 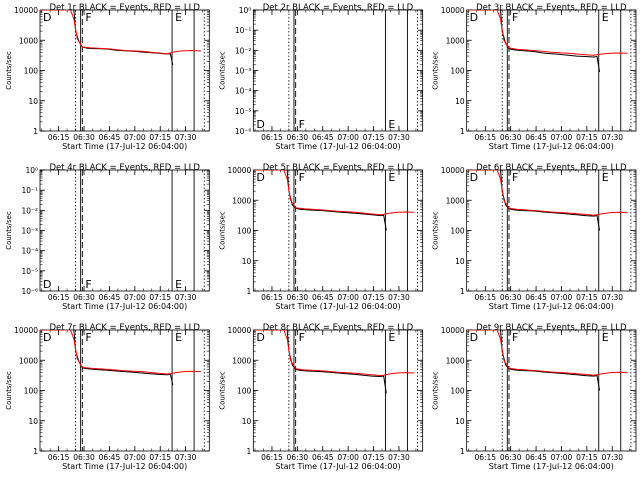 What do you see at coordinates (124, 8) in the screenshot?
I see `panel-title: Det 1r BLACK = Events, RED = LLD` at bounding box center [124, 8].